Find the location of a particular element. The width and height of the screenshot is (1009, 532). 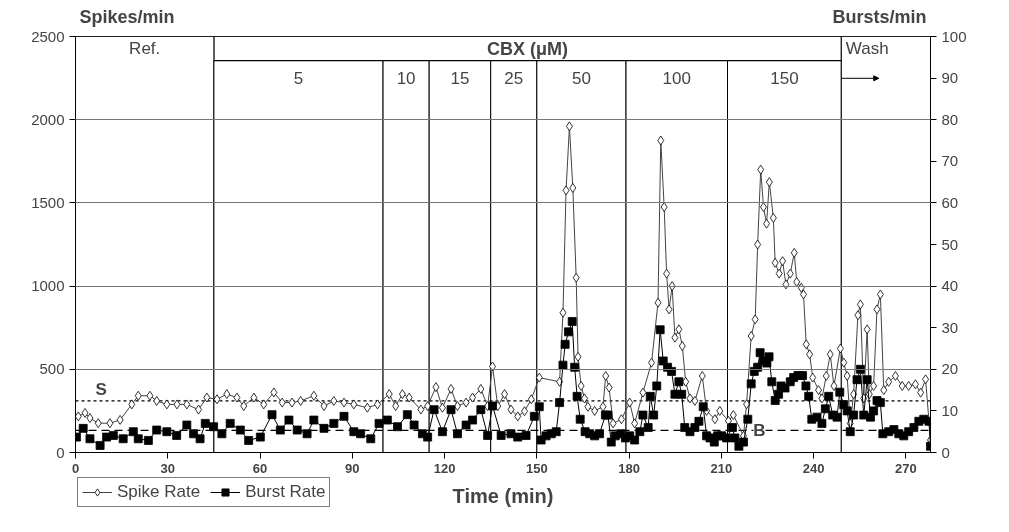

x-tick-label: 30 is located at coordinates (167, 468).